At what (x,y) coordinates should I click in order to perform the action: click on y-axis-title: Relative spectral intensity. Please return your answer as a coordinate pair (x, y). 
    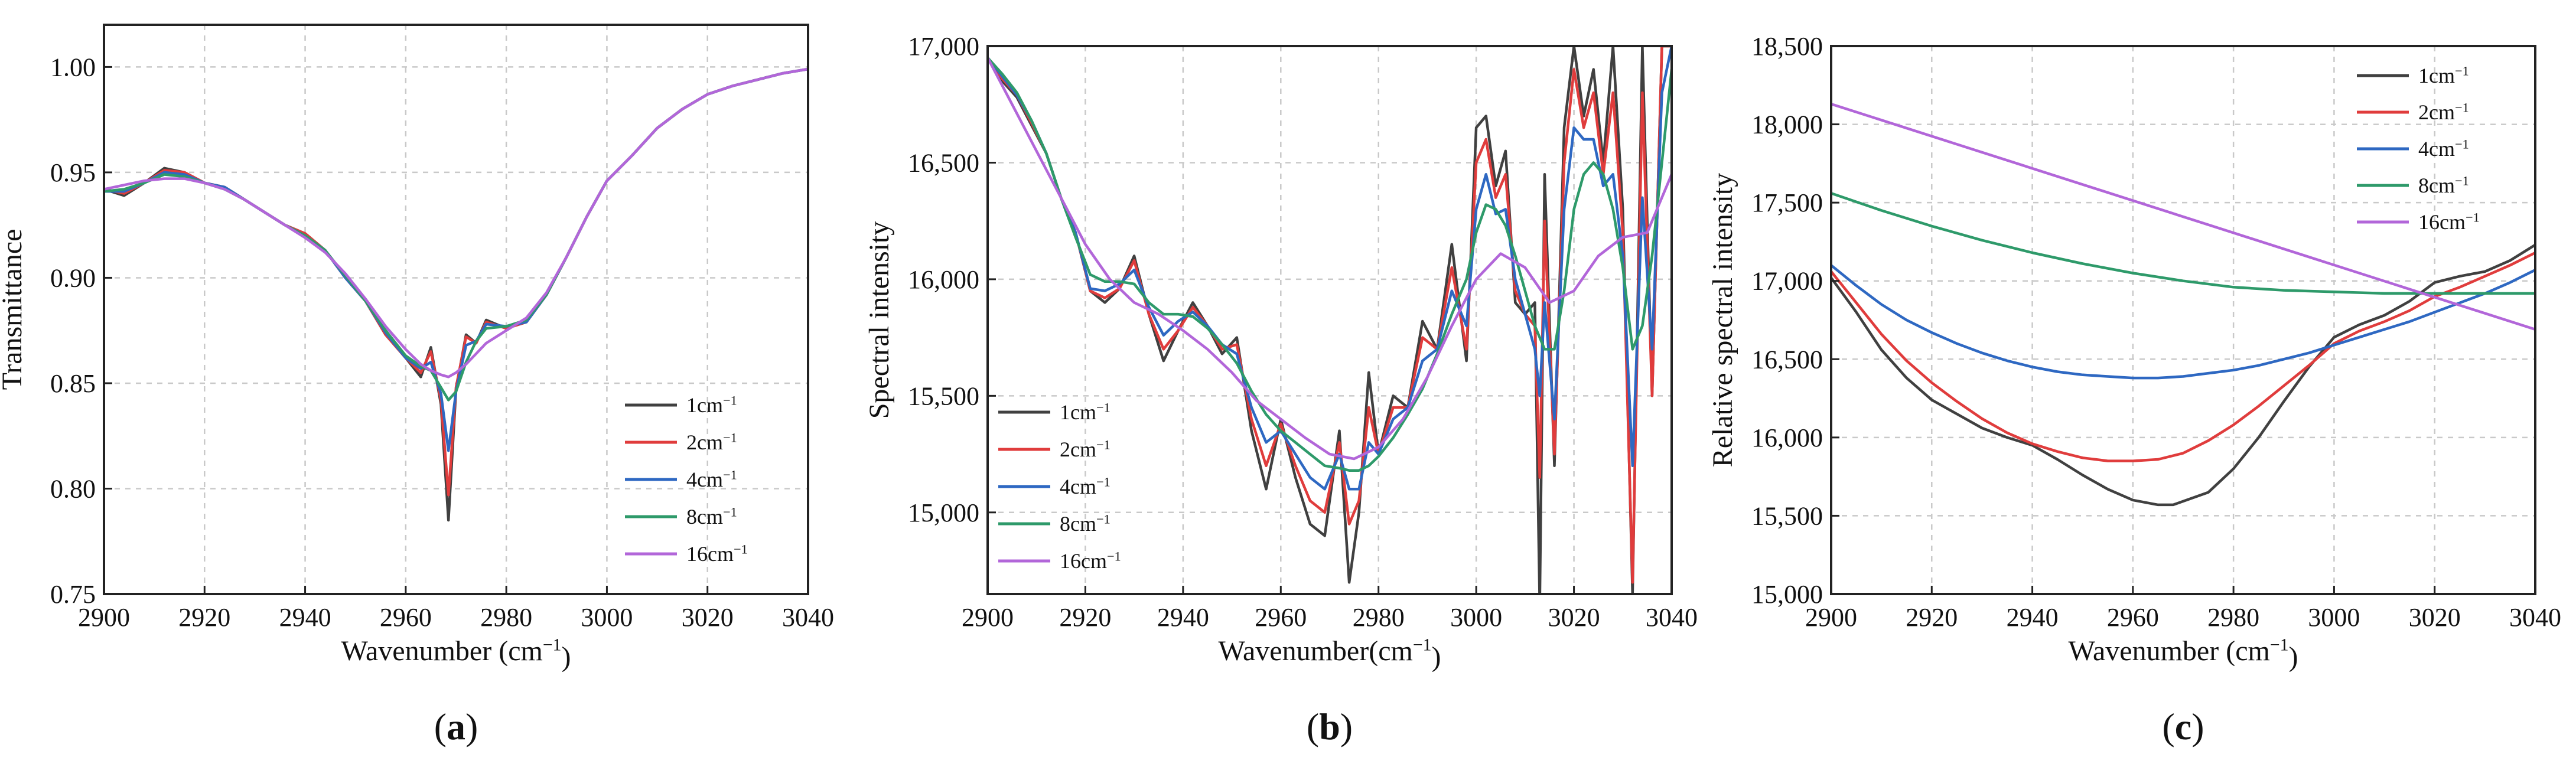
    Looking at the image, I should click on (1722, 320).